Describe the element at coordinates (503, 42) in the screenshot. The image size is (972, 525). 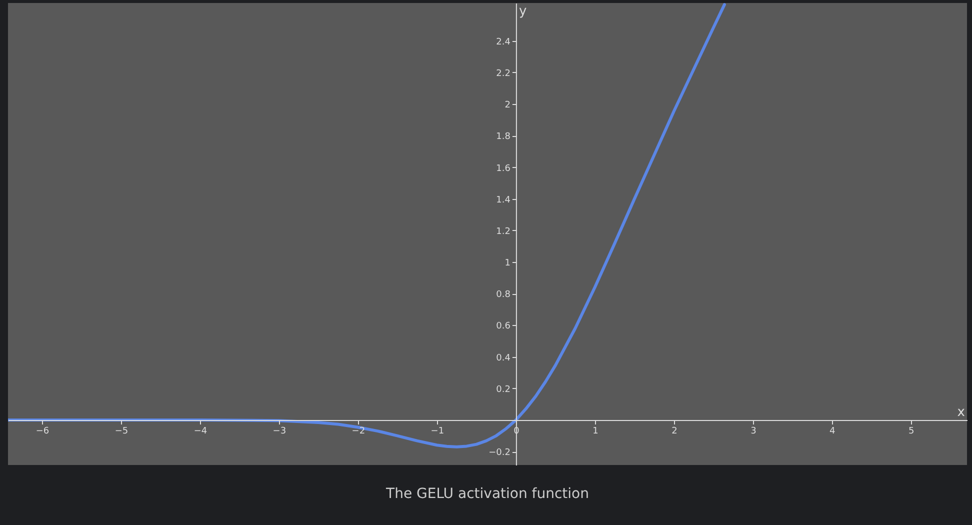
I see `y-tick-label: 2.4` at that location.